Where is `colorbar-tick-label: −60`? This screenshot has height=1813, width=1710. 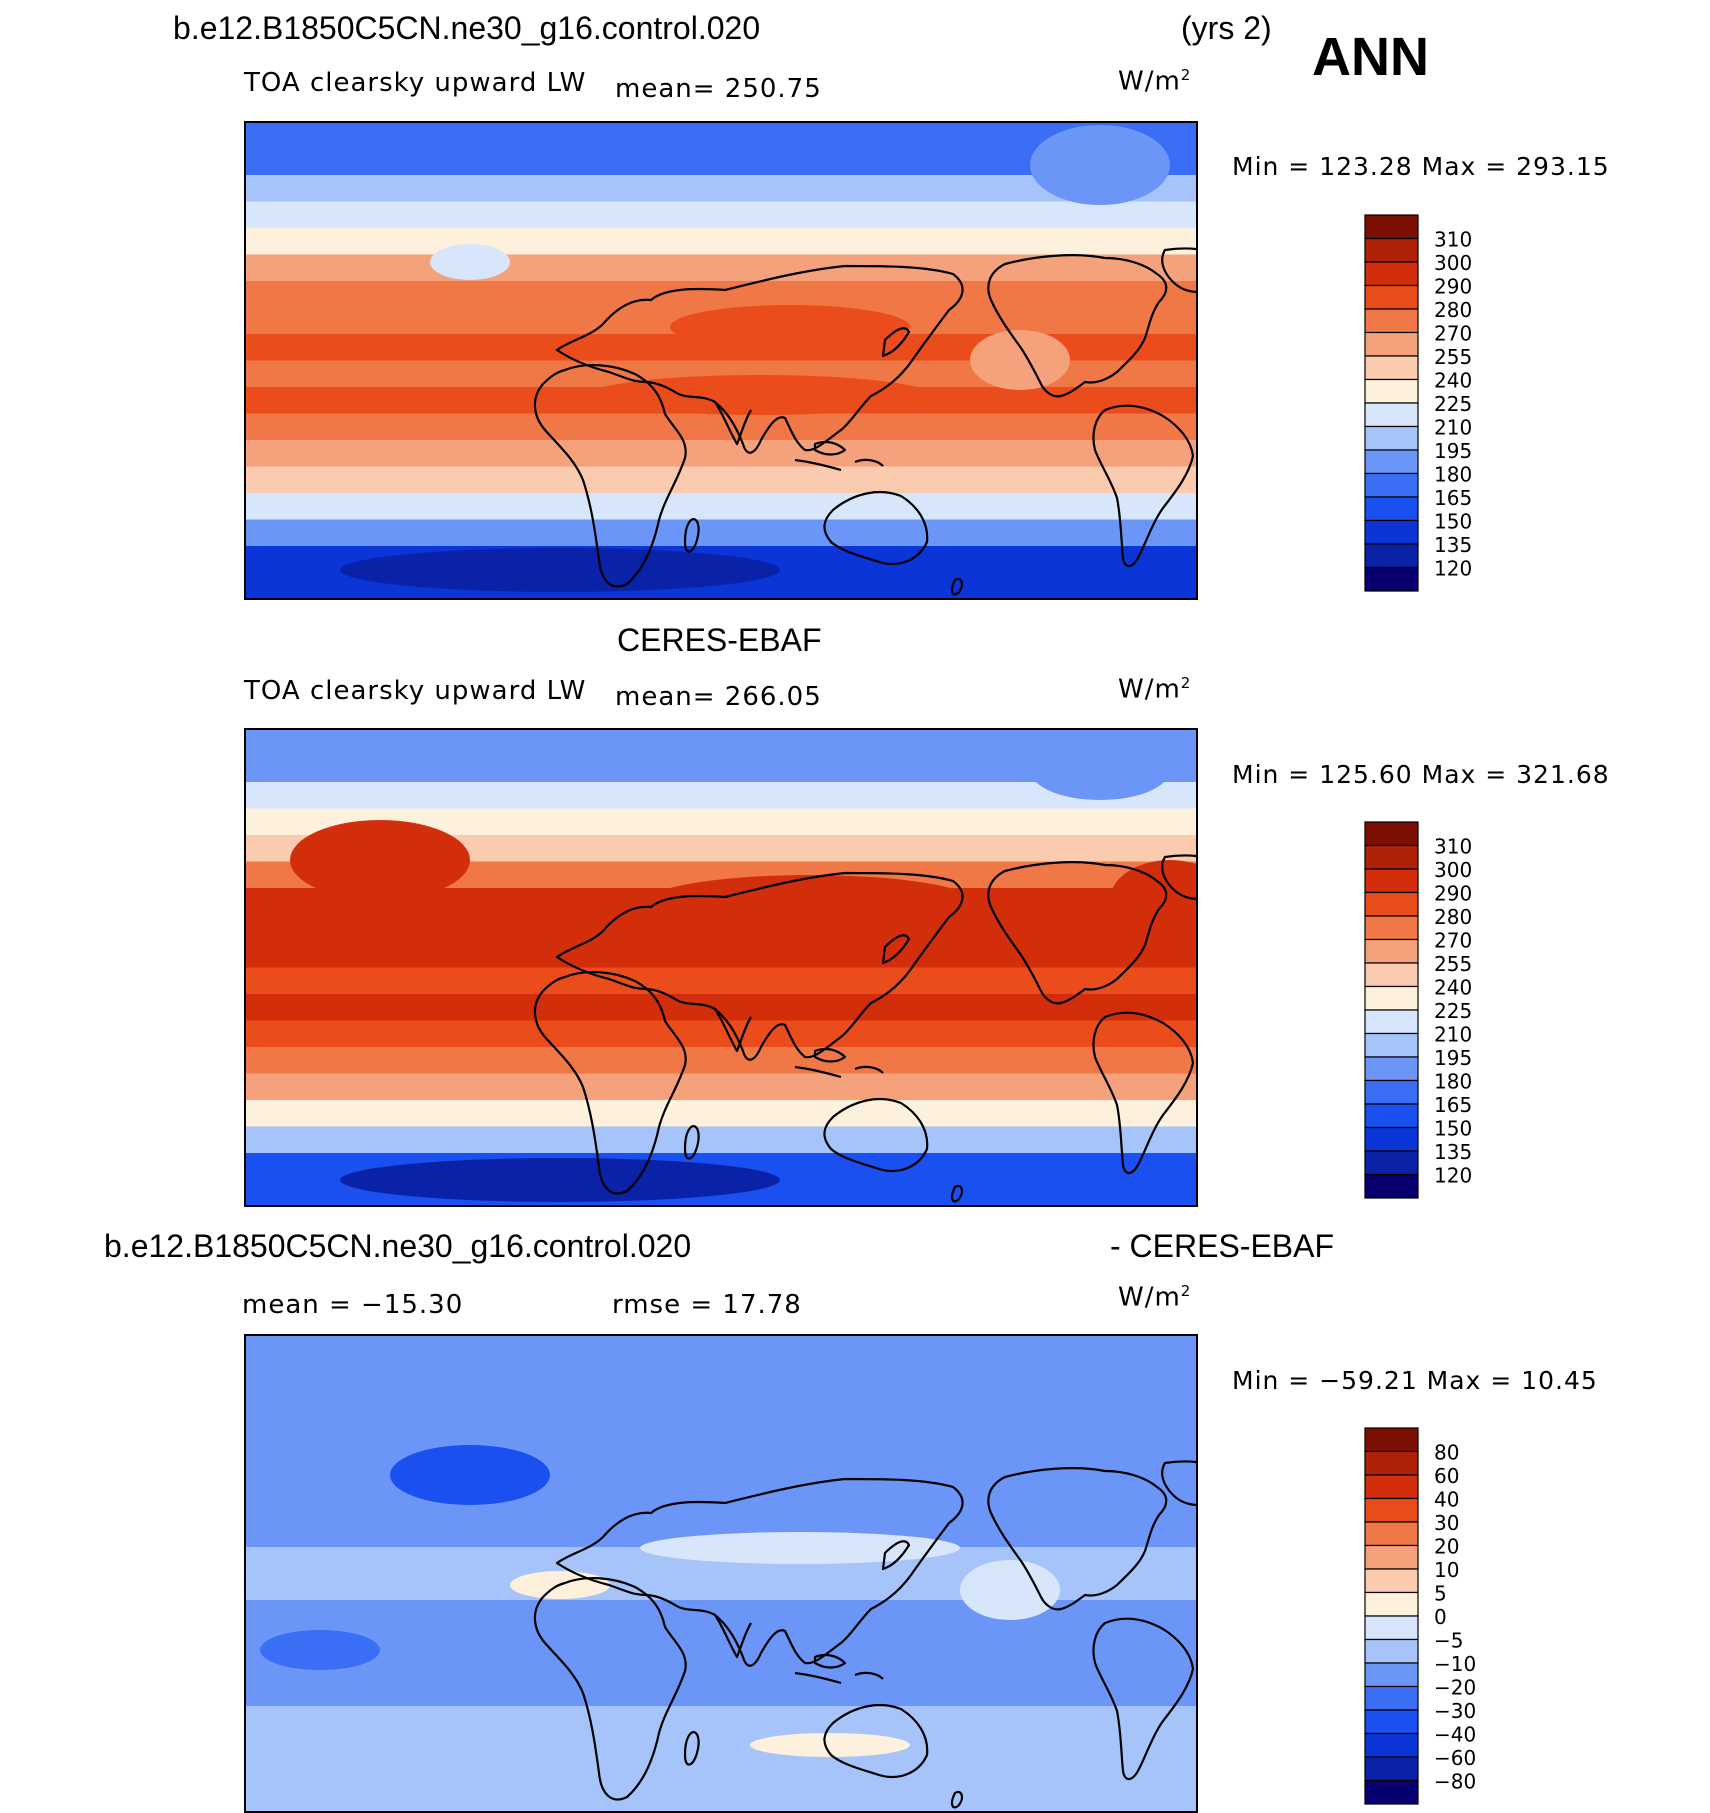 colorbar-tick-label: −60 is located at coordinates (1455, 1758).